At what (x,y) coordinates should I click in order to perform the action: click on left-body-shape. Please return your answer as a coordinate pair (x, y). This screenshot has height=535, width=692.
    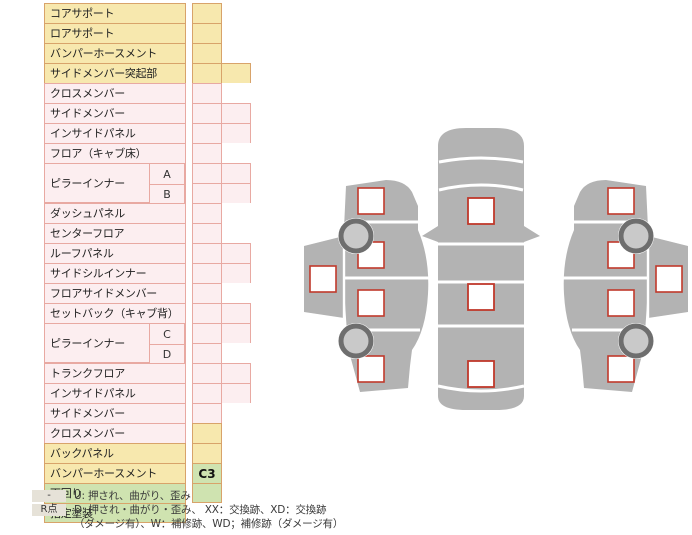
    Looking at the image, I should click on (386, 286).